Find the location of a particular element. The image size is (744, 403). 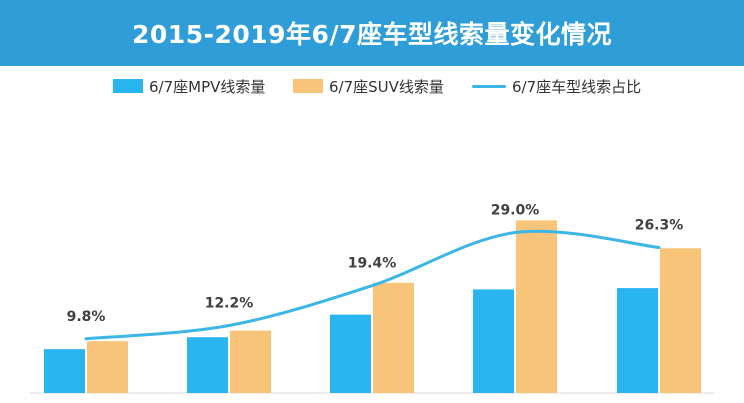

bar-suv-2015 is located at coordinates (107, 367).